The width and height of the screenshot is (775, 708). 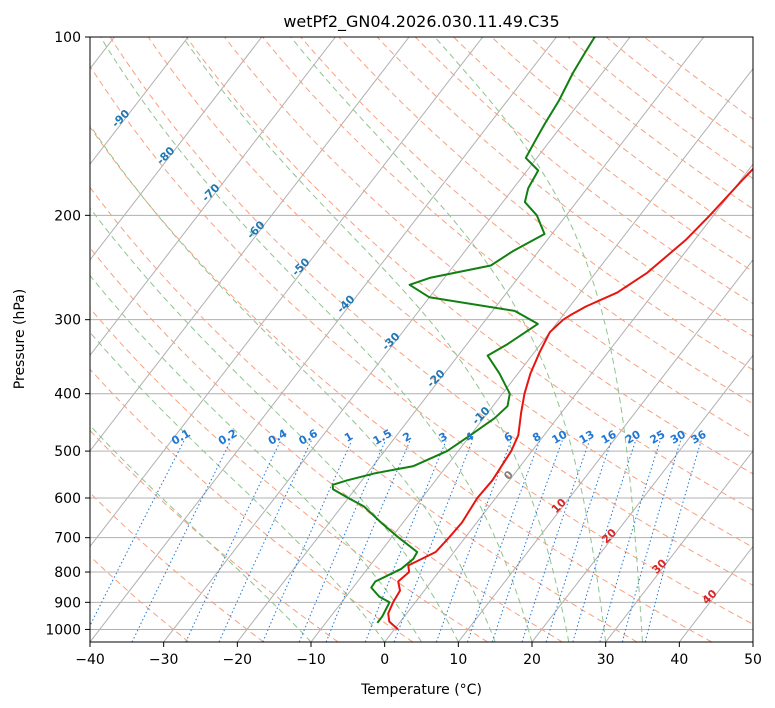 What do you see at coordinates (63, 630) in the screenshot?
I see `y-tick-label: 1000` at bounding box center [63, 630].